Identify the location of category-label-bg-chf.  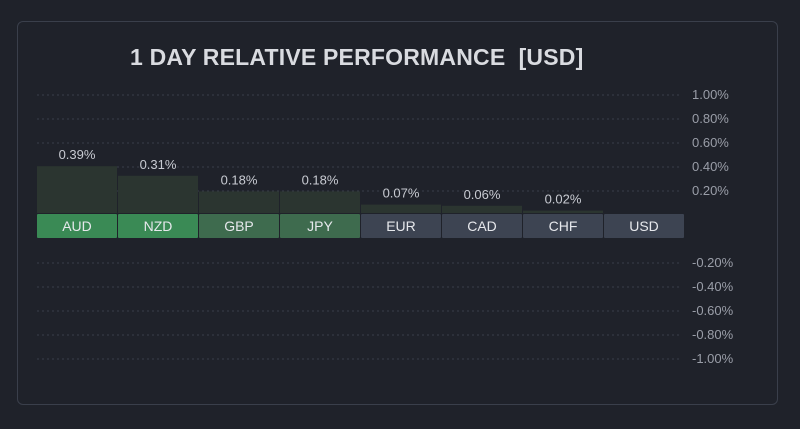
(563, 226).